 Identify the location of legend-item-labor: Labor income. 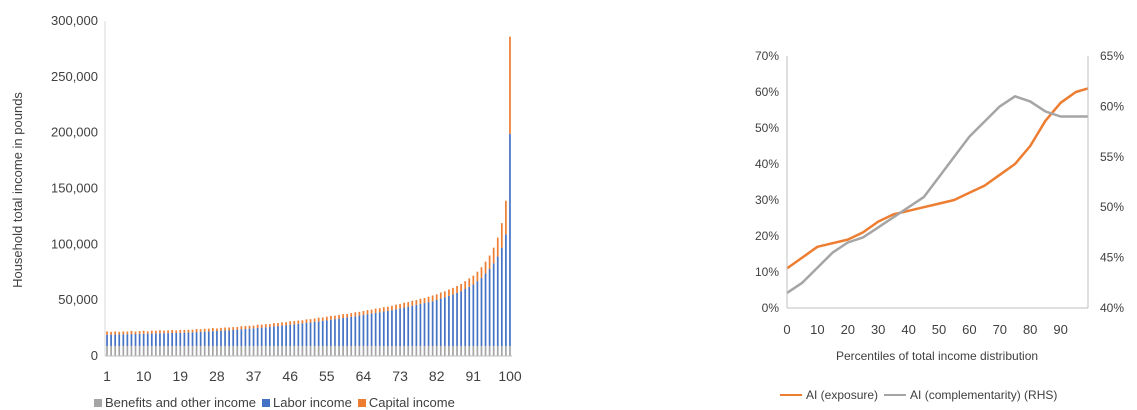
(307, 402).